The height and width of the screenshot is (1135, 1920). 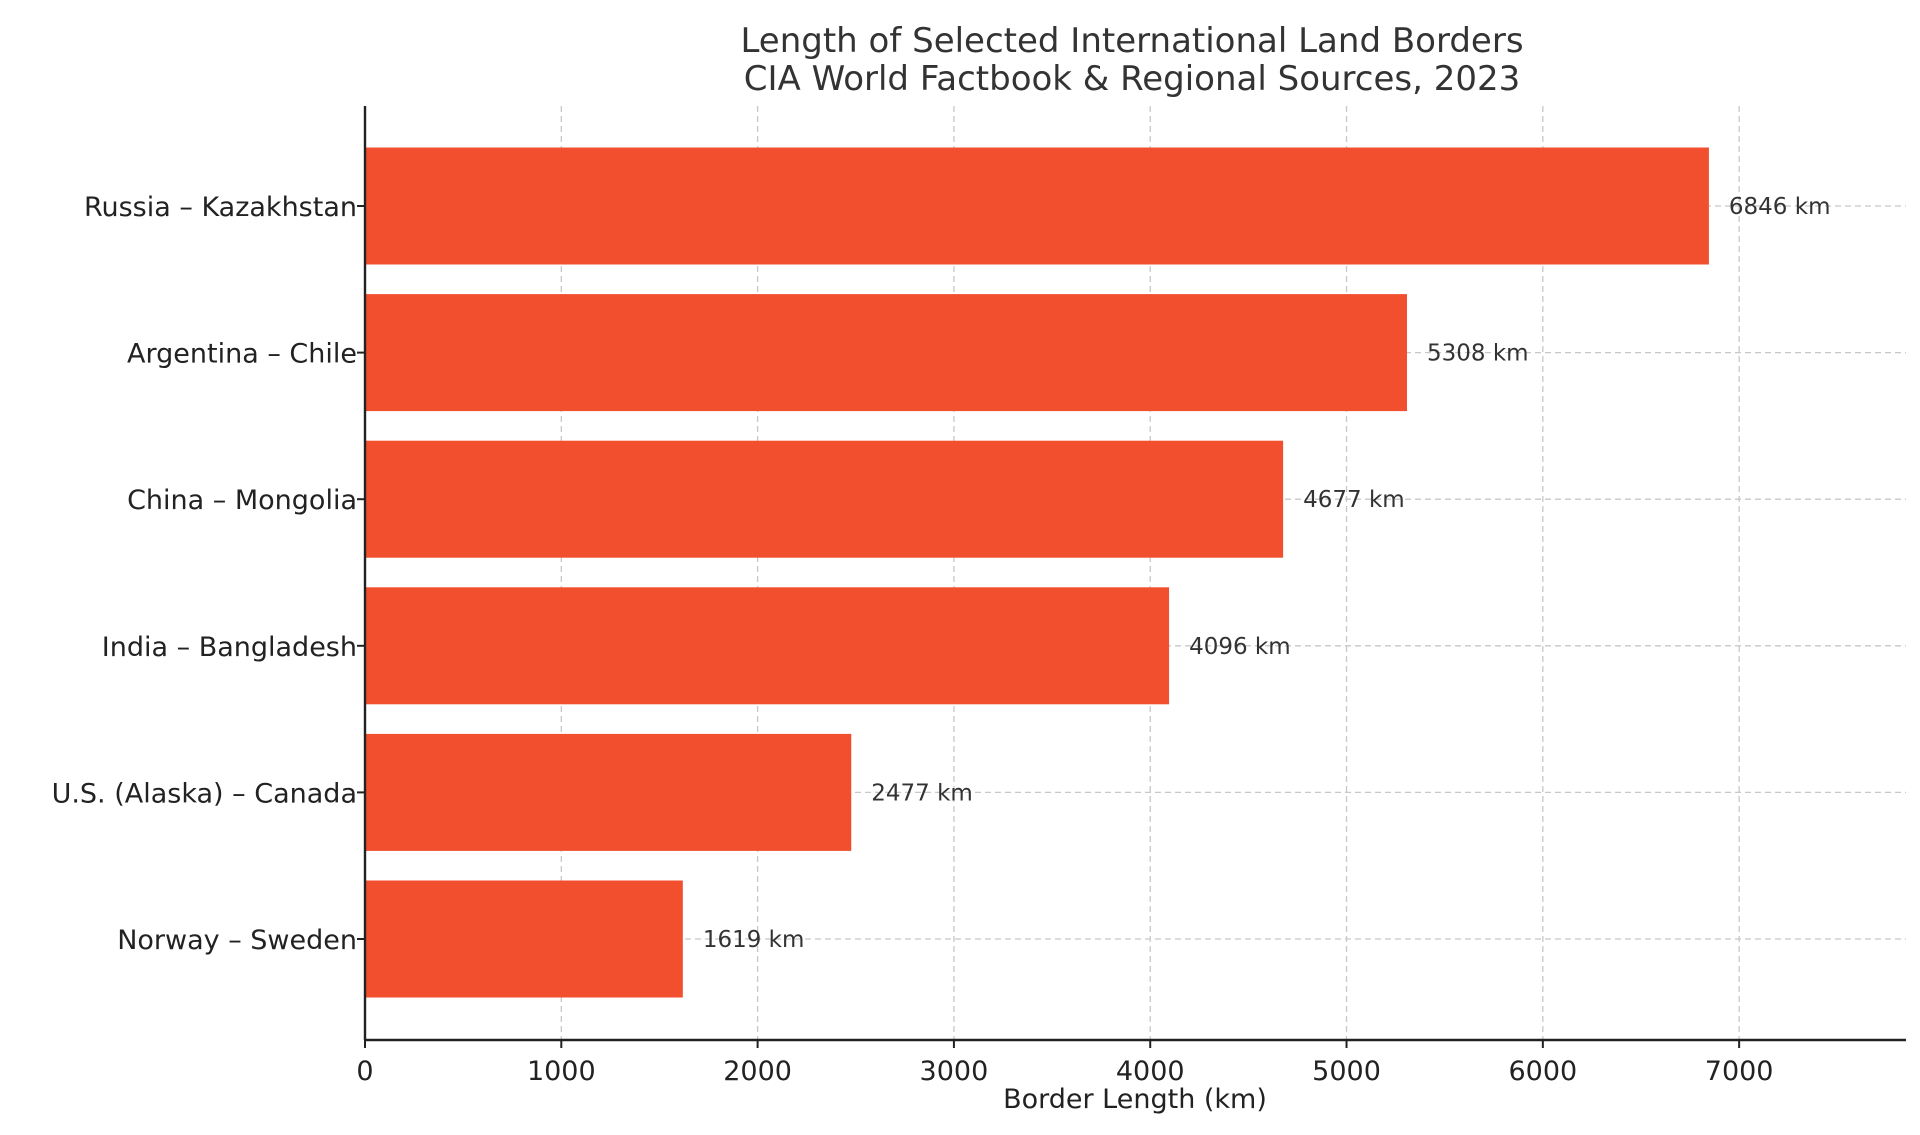 What do you see at coordinates (1150, 1071) in the screenshot?
I see `x-tick-label: 4000` at bounding box center [1150, 1071].